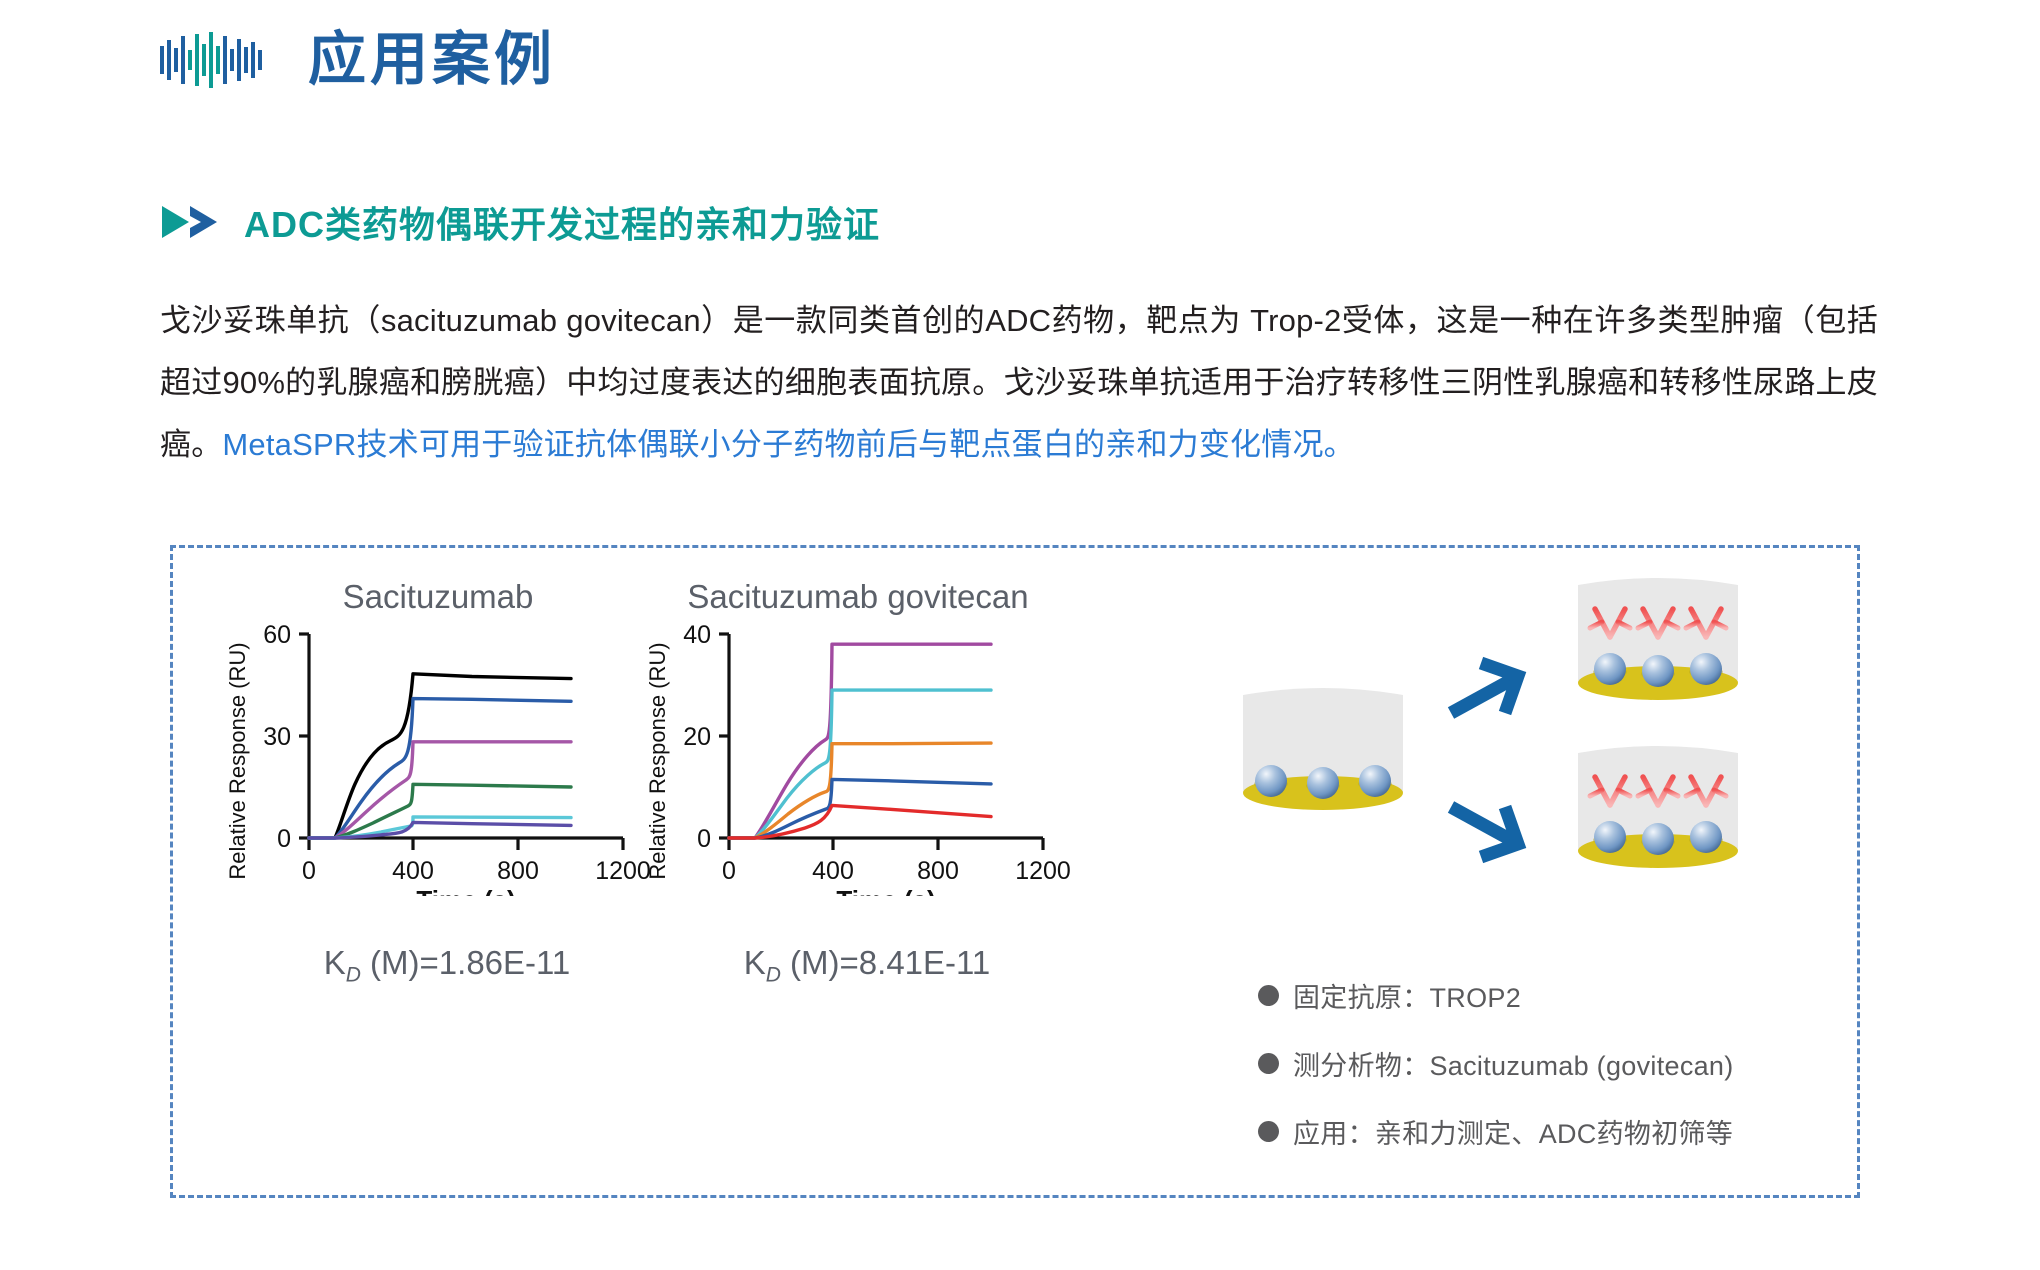  Describe the element at coordinates (562, 224) in the screenshot. I see `section-subtitle: ADC类药物偶联开发过程的亲和力验证` at that location.